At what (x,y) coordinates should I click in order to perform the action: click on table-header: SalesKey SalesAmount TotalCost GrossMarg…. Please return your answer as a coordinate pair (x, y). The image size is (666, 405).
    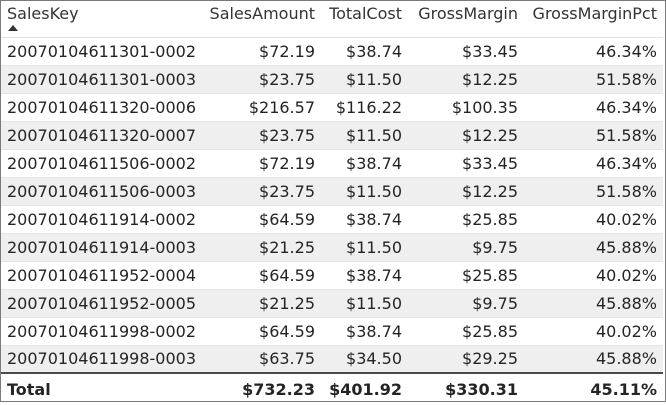
    Looking at the image, I should click on (332, 19).